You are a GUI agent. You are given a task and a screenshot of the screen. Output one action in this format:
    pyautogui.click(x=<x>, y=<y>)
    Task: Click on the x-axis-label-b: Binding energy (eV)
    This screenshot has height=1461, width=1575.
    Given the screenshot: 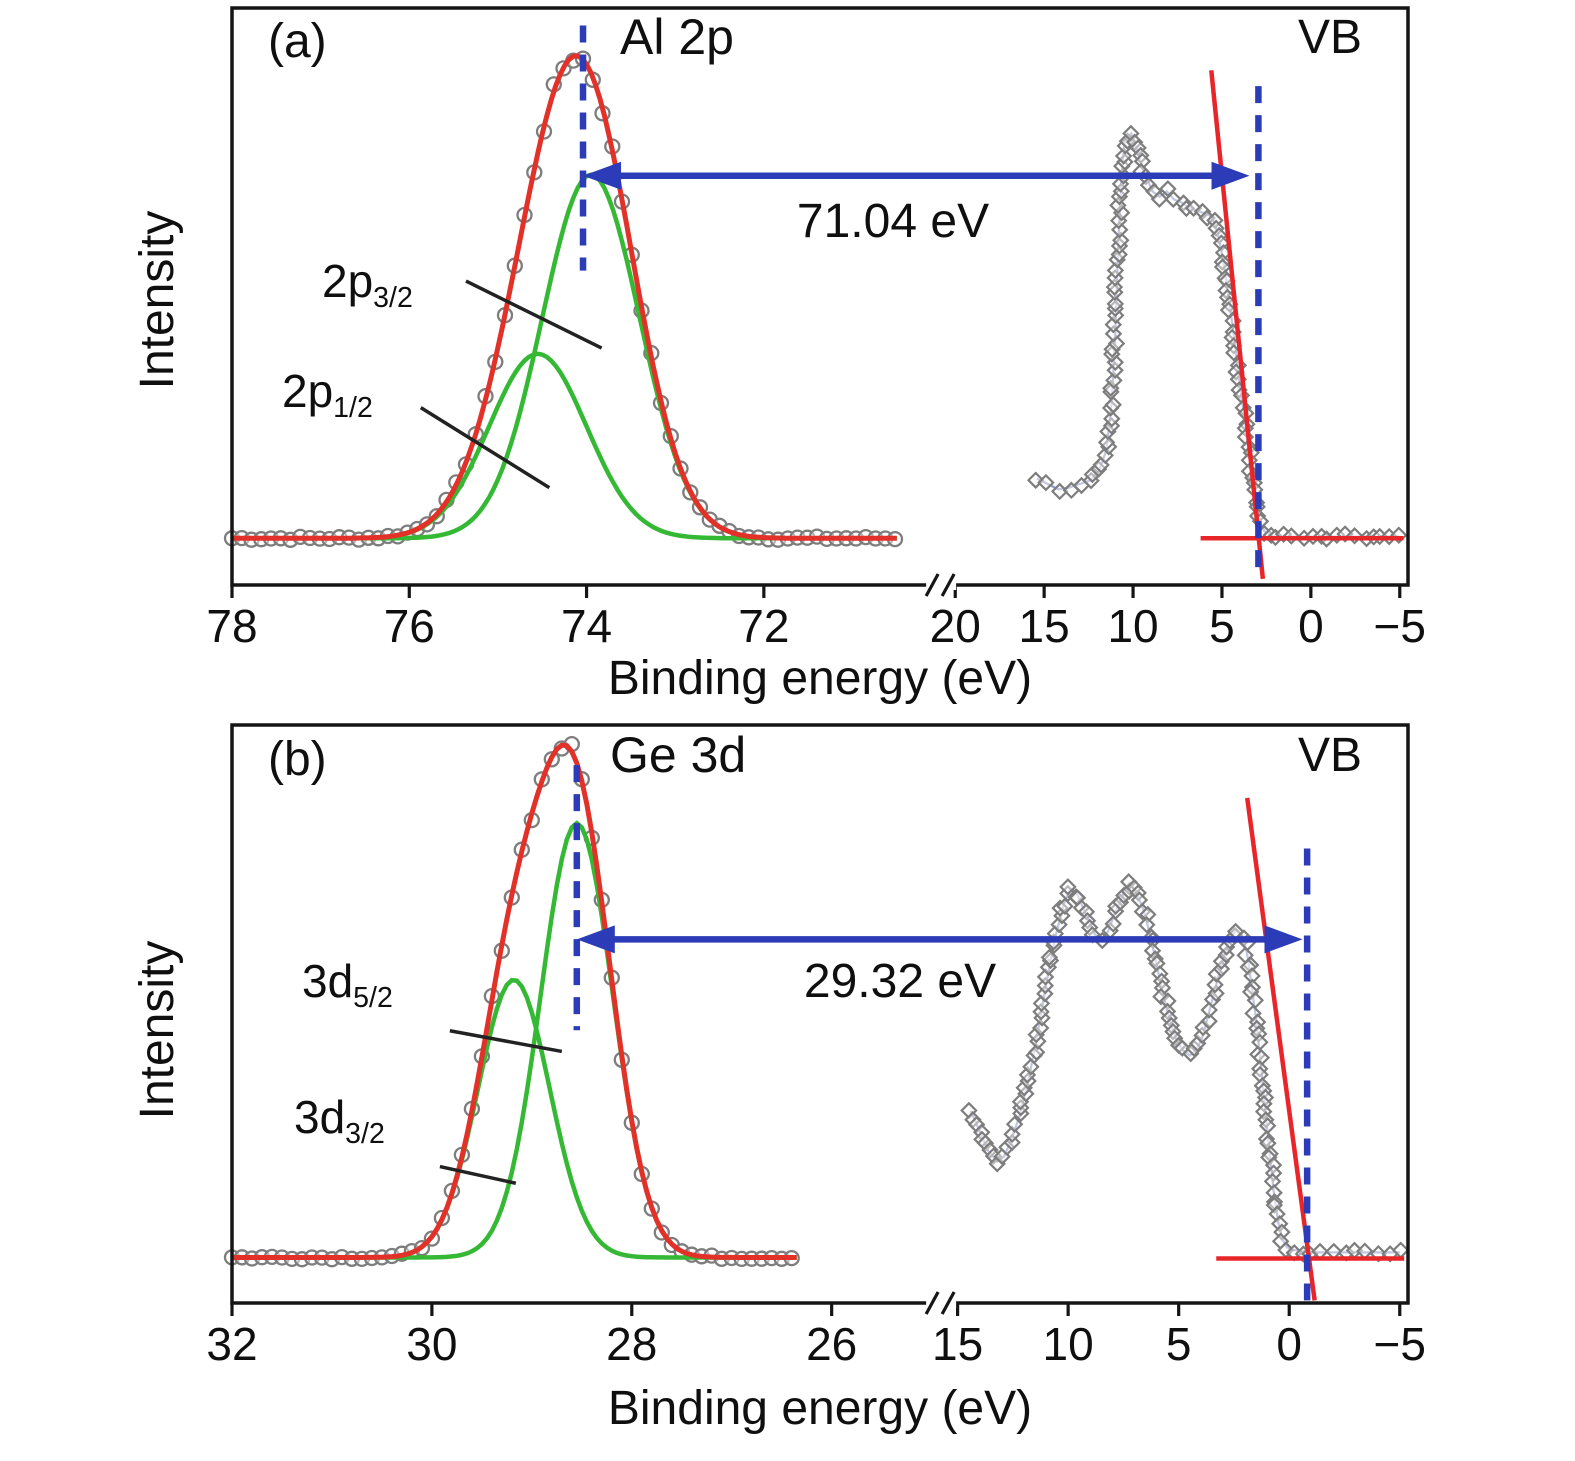 What is the action you would take?
    pyautogui.click(x=820, y=1408)
    